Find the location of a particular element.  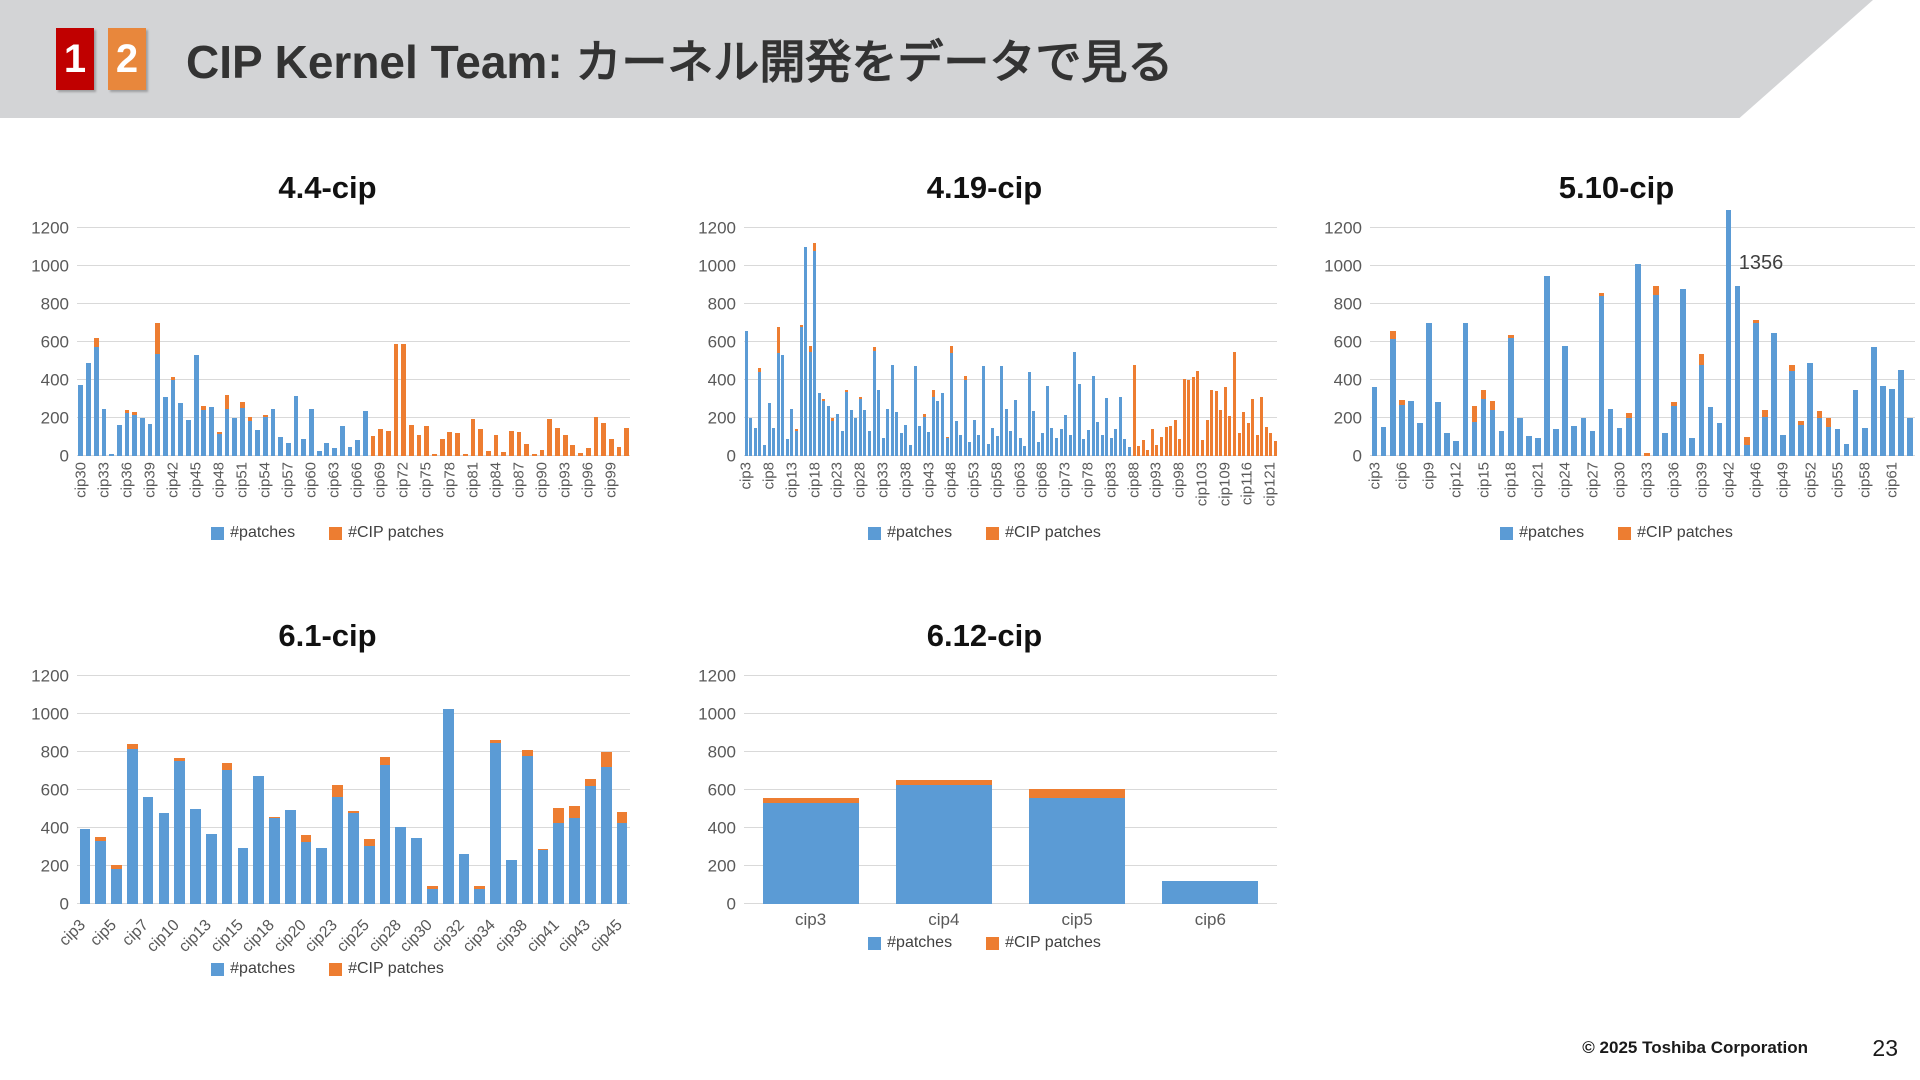

legend-item: #patches is located at coordinates (253, 533).